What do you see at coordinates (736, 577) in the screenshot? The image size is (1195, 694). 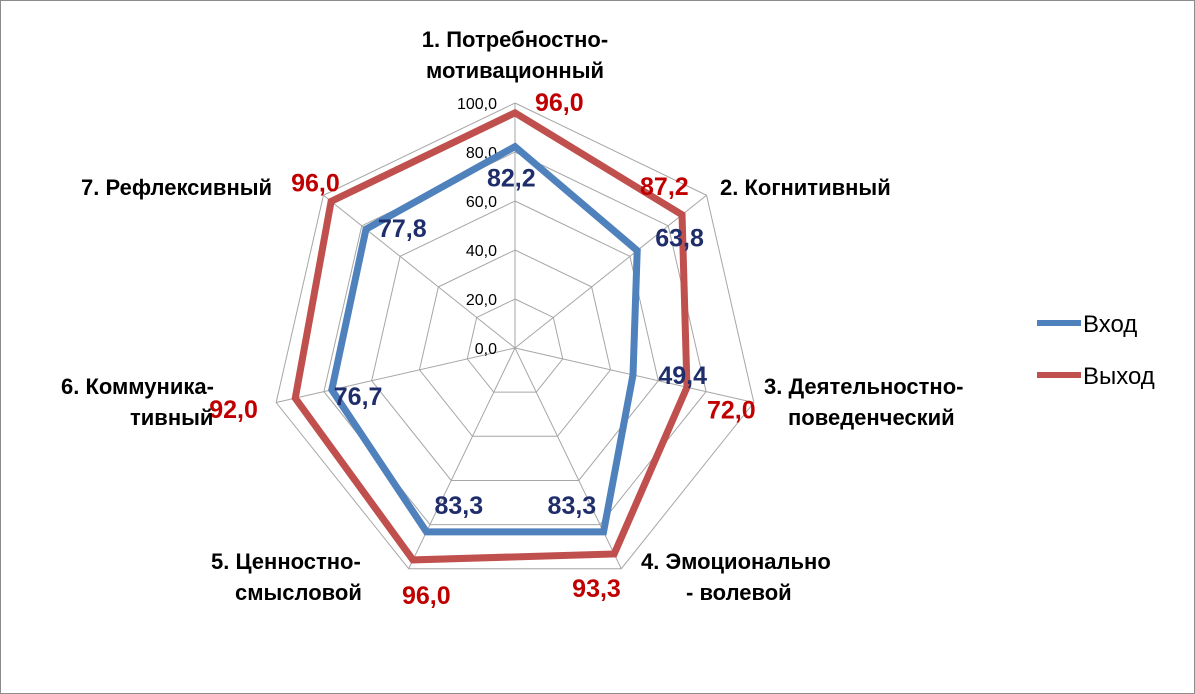 I see `category-label-4: 4. Эмоционально - волевой` at bounding box center [736, 577].